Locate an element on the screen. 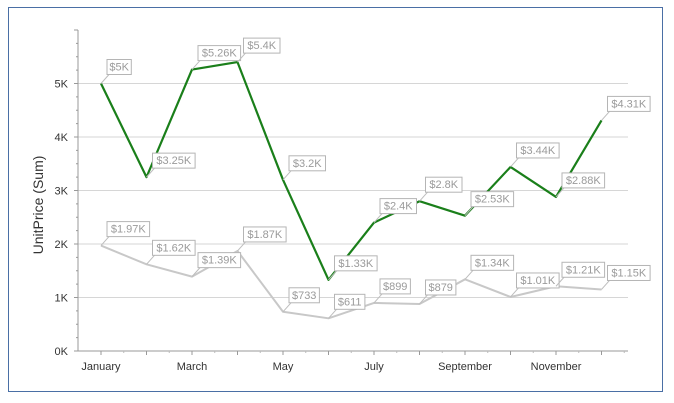  data-label-text: $1.87K is located at coordinates (265, 235).